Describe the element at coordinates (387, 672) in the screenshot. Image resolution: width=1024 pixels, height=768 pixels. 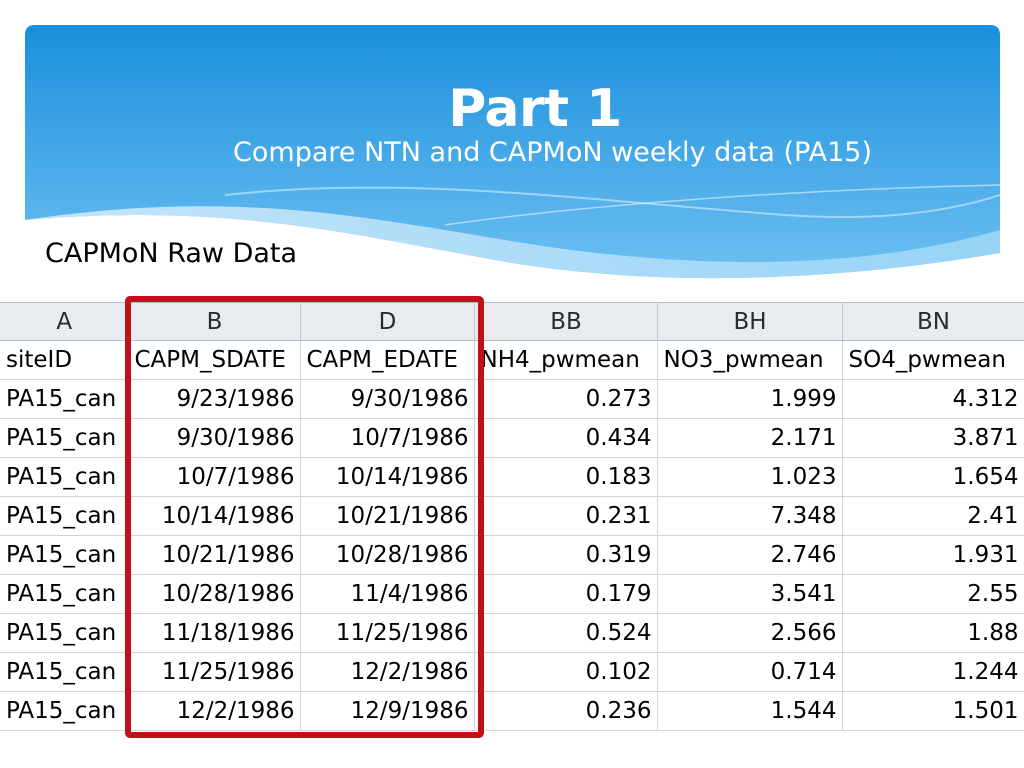
I see `end-date-cell: 12/2/1986` at that location.